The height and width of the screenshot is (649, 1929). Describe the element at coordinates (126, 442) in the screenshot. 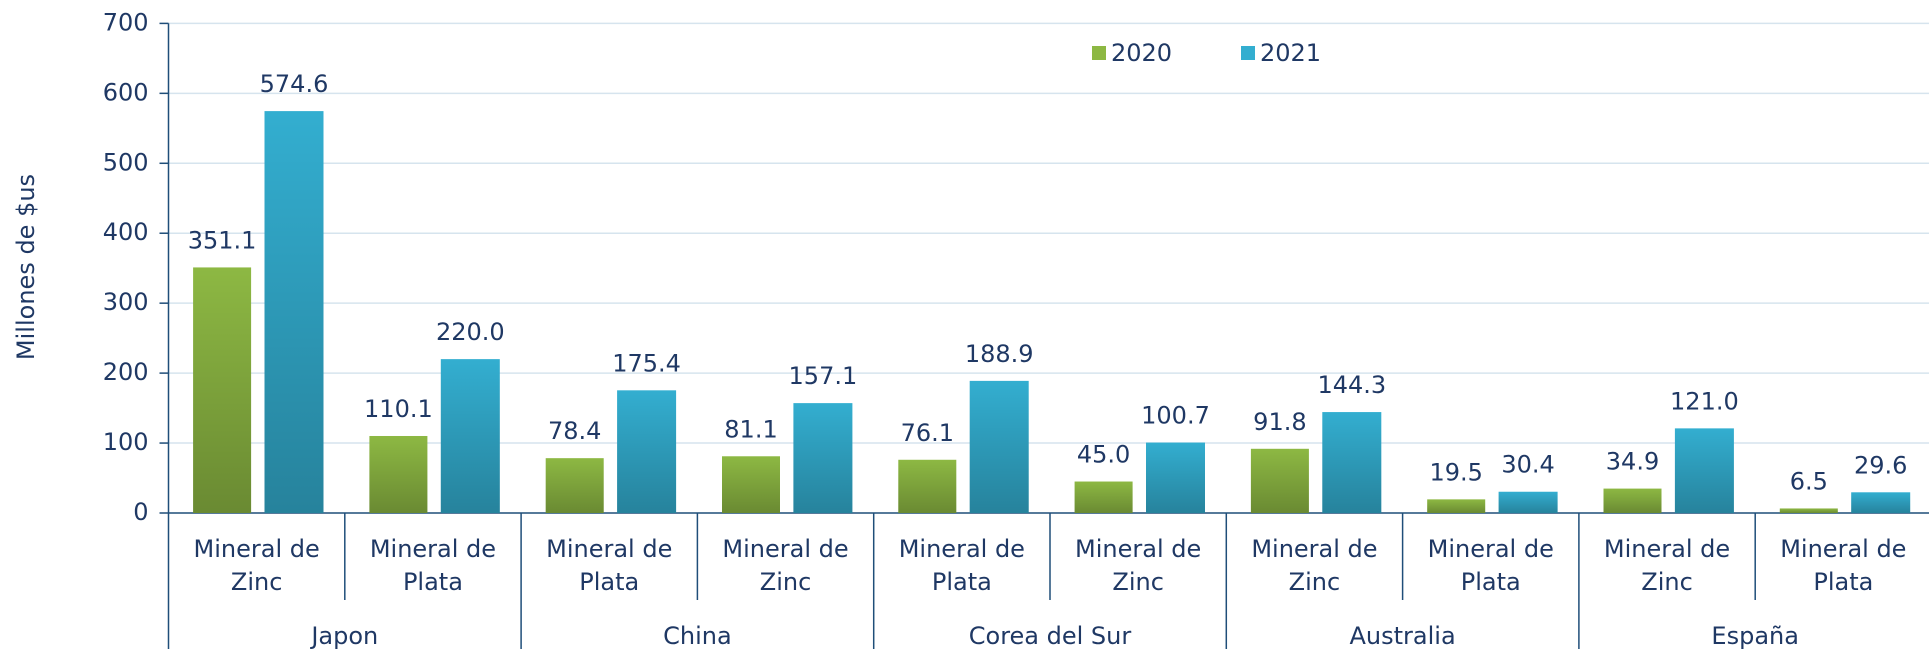

I see `y-tick-label: 100` at that location.